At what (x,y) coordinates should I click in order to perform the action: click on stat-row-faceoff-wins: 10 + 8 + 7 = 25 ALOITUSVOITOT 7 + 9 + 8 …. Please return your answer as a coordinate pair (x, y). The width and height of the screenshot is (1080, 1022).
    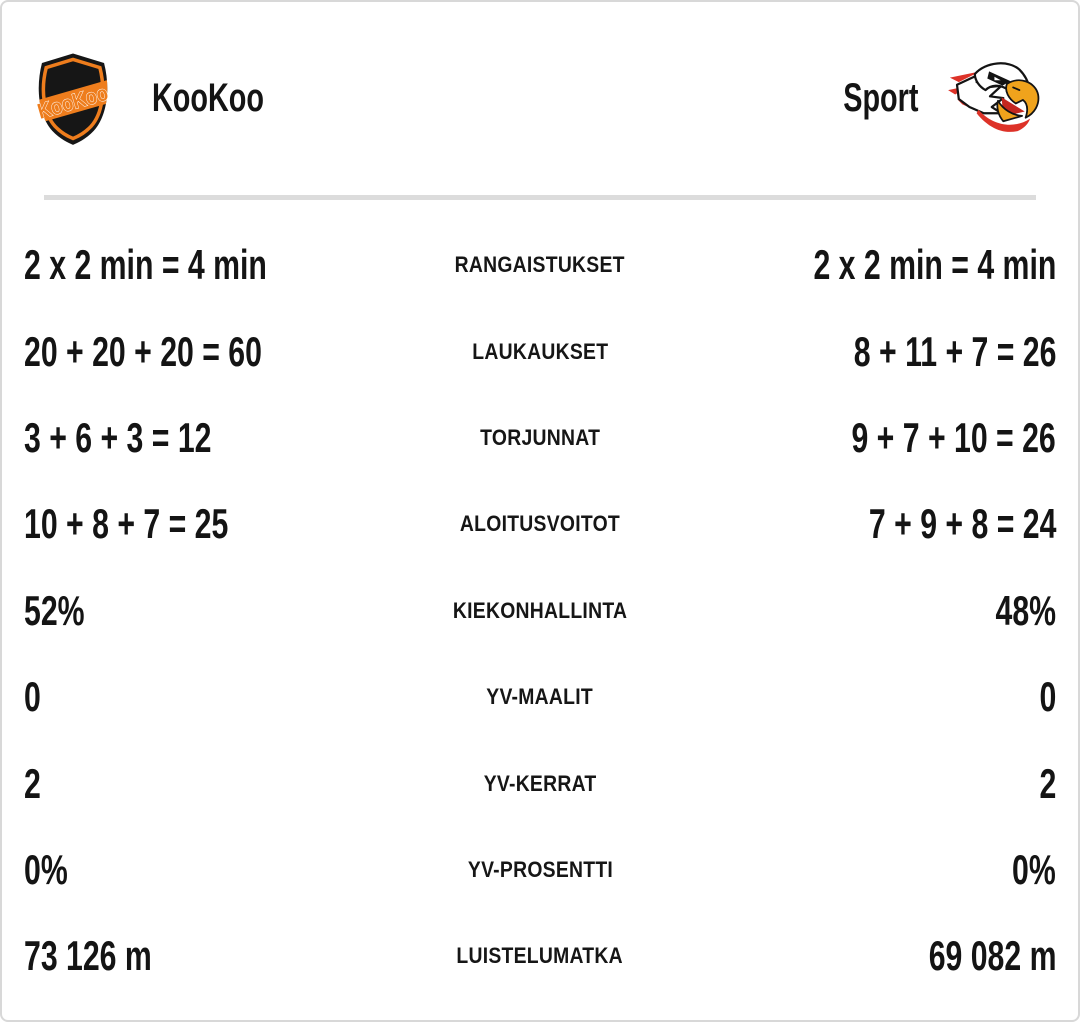
    Looking at the image, I should click on (540, 524).